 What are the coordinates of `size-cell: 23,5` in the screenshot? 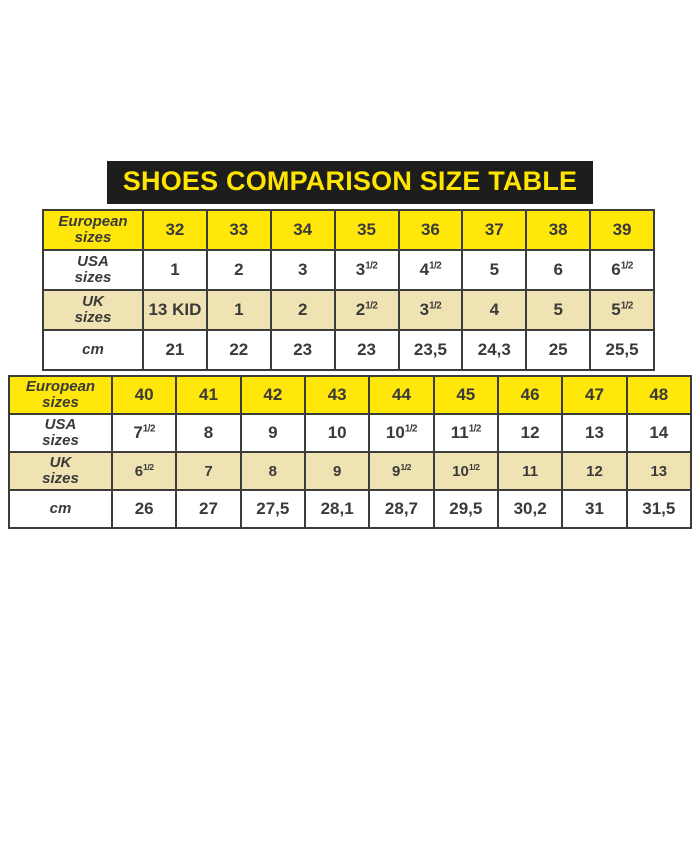 It's located at (430, 350).